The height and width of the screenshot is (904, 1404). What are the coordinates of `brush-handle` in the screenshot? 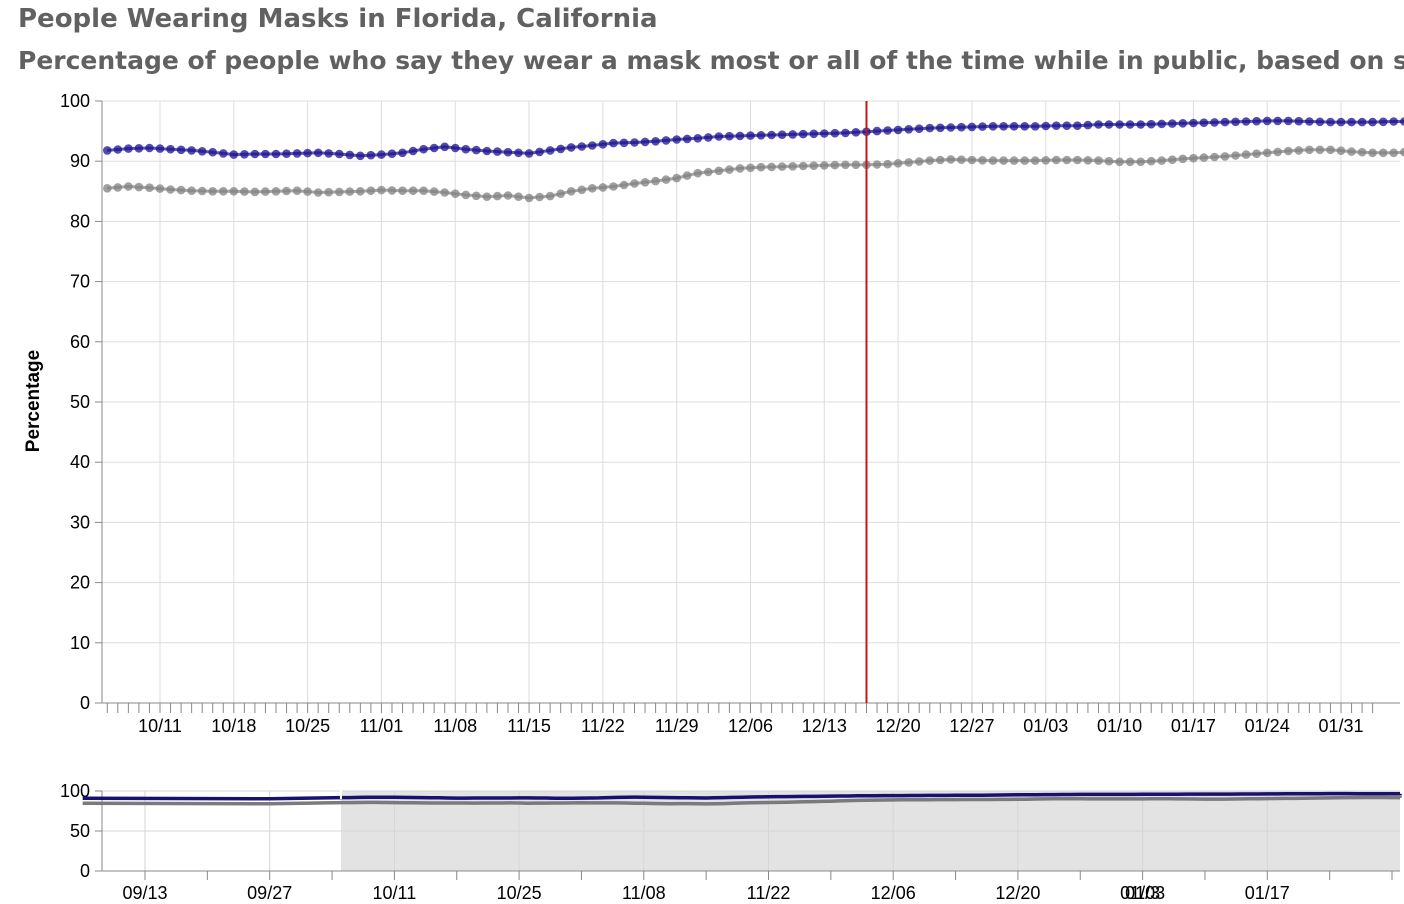 It's located at (340, 794).